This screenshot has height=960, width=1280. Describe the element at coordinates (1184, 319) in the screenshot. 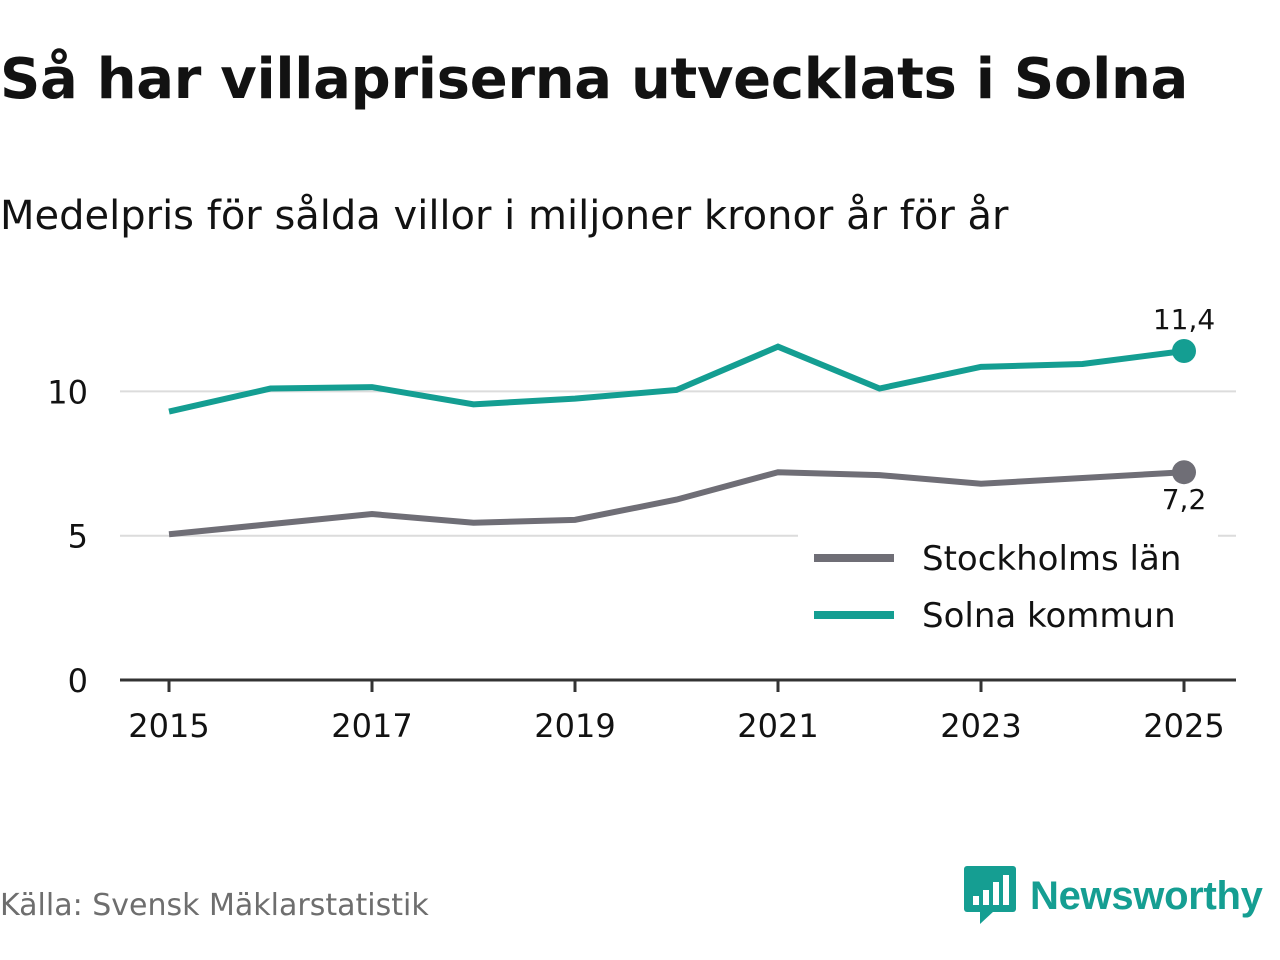

I see `end-value-label: 11,4` at that location.